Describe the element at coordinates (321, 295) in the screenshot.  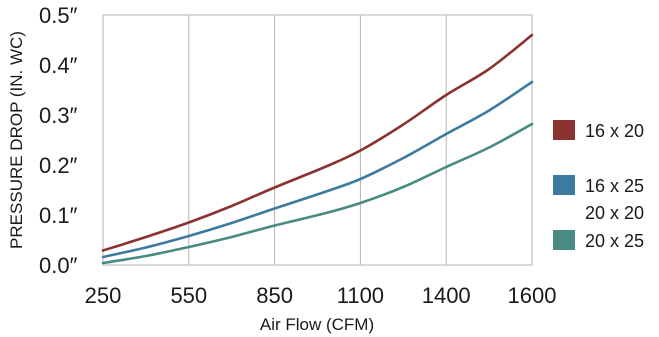
I see `x-axis-ticks: 250 550 850 1100 1400 1600` at that location.